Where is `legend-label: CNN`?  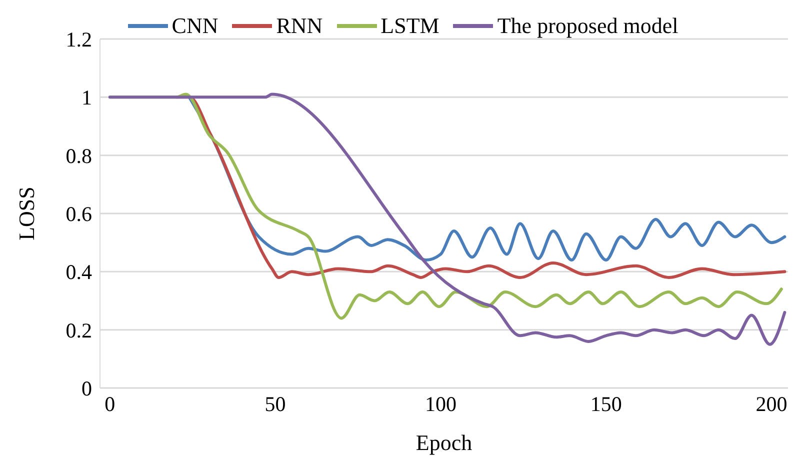
legend-label: CNN is located at coordinates (195, 26).